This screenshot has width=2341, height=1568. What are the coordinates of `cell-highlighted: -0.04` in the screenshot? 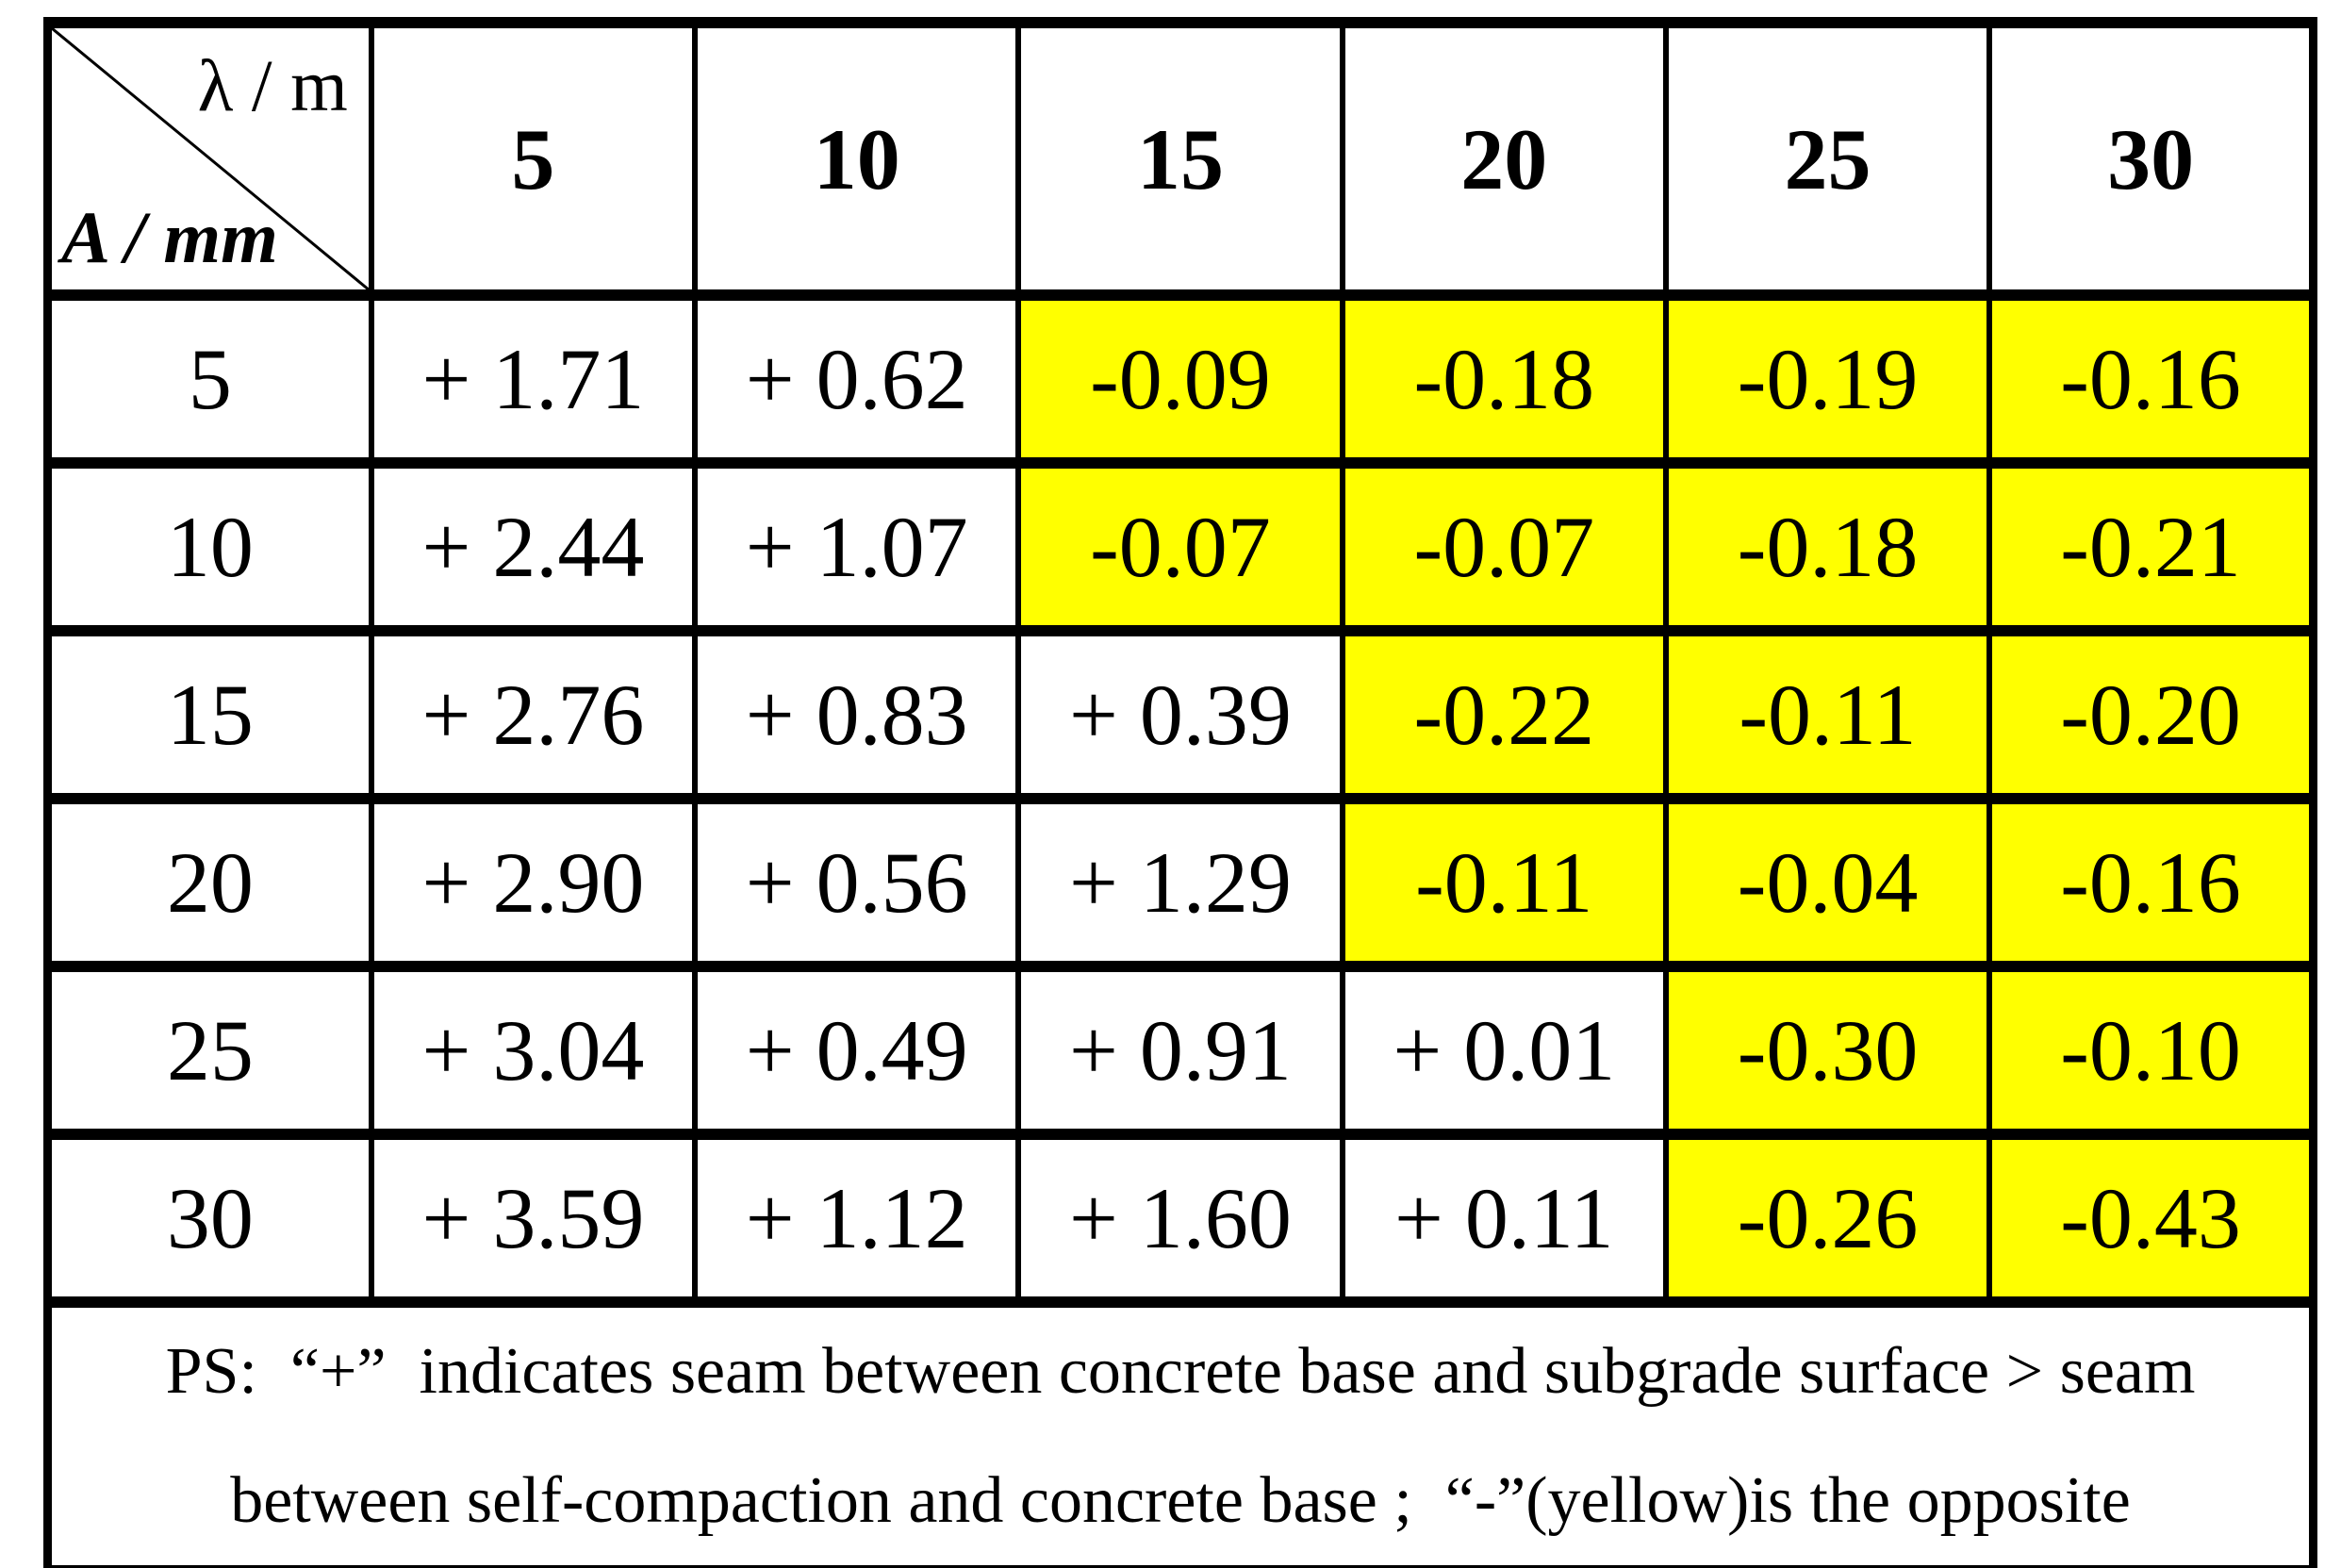 It's located at (1827, 883).